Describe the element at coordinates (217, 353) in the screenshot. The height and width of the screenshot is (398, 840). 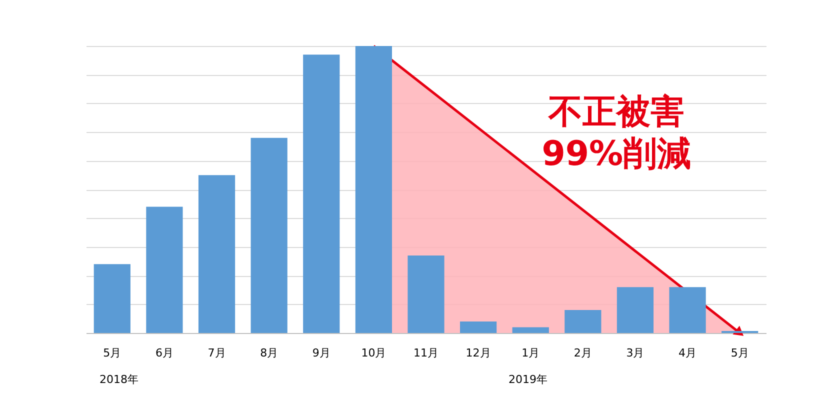
I see `x-tick-label: 7月` at that location.